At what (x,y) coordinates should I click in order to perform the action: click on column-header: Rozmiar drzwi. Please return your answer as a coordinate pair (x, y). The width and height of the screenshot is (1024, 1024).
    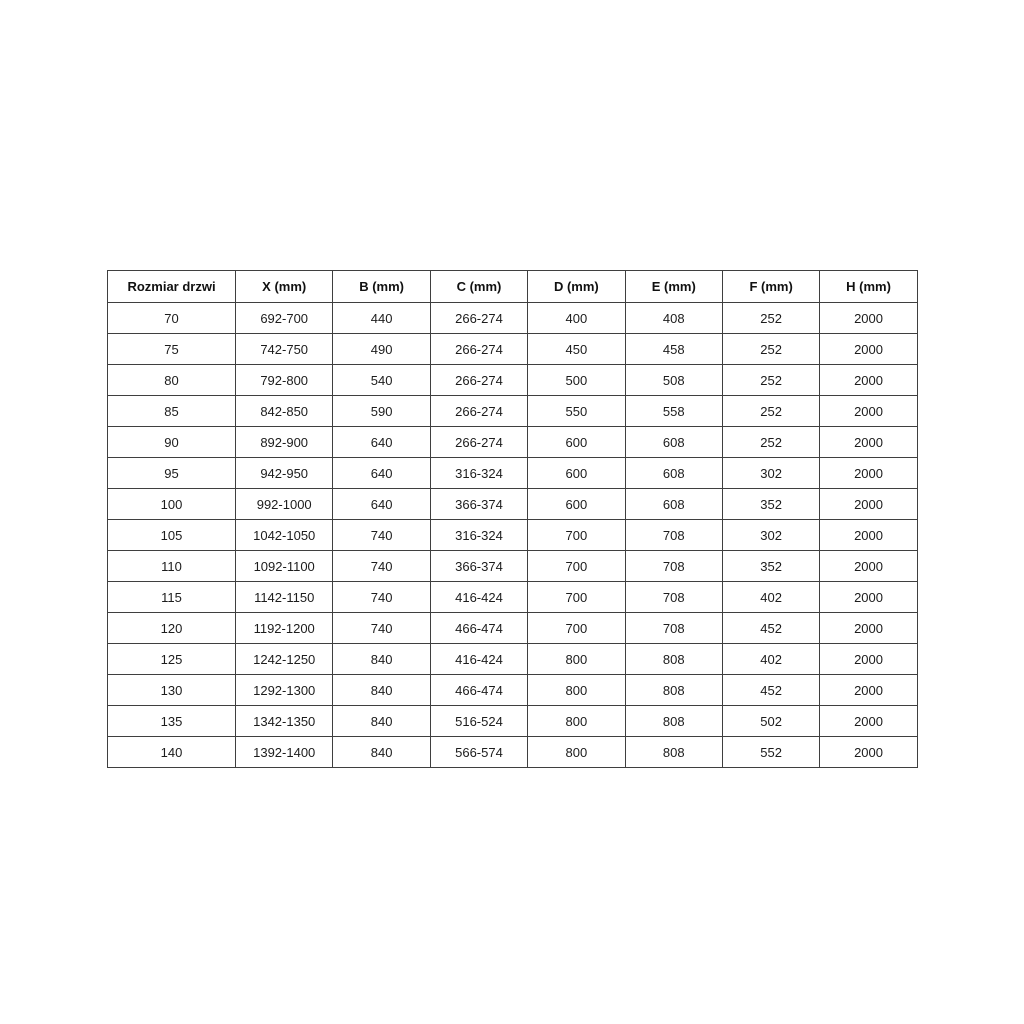
    Looking at the image, I should click on (171, 286).